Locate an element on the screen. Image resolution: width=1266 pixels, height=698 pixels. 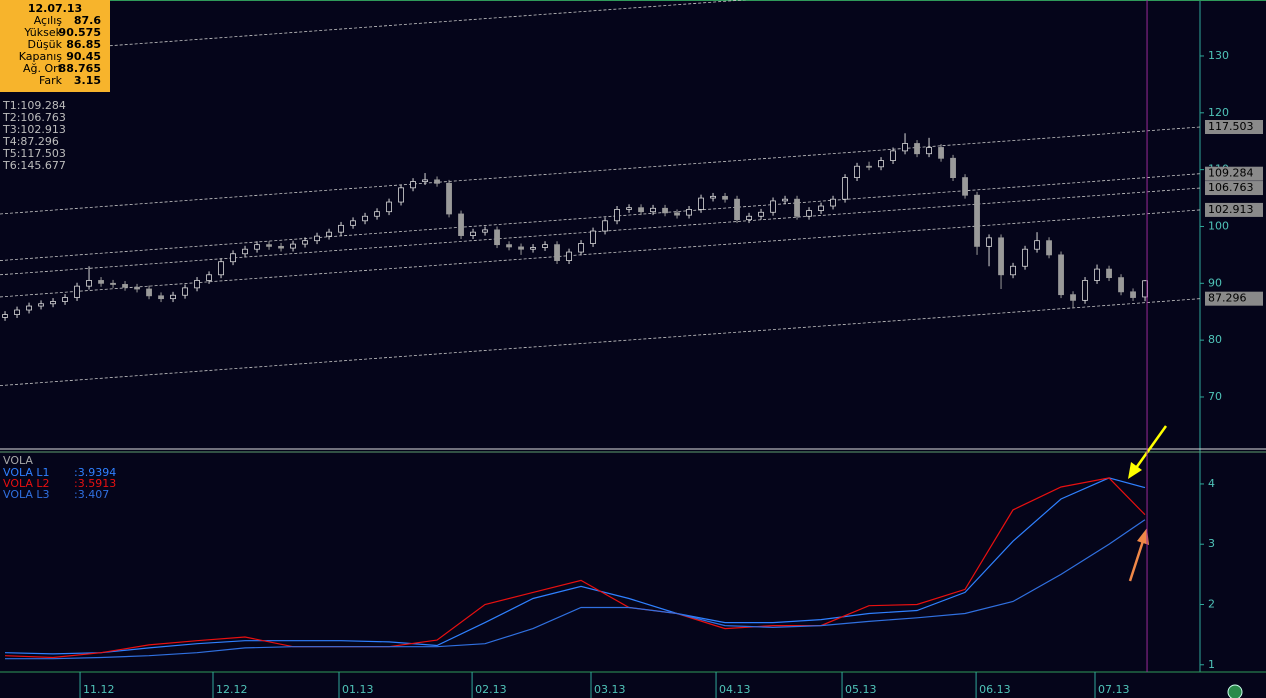
y-tick-label: 130 is located at coordinates (1218, 55).